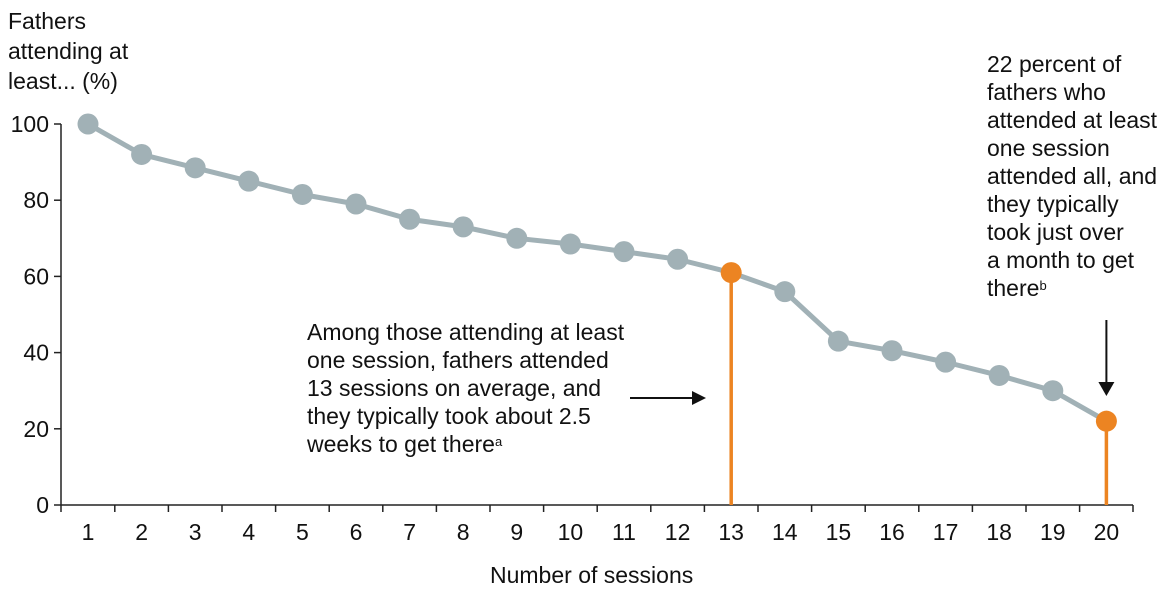  I want to click on y-tick-label-100: 100, so click(30, 124).